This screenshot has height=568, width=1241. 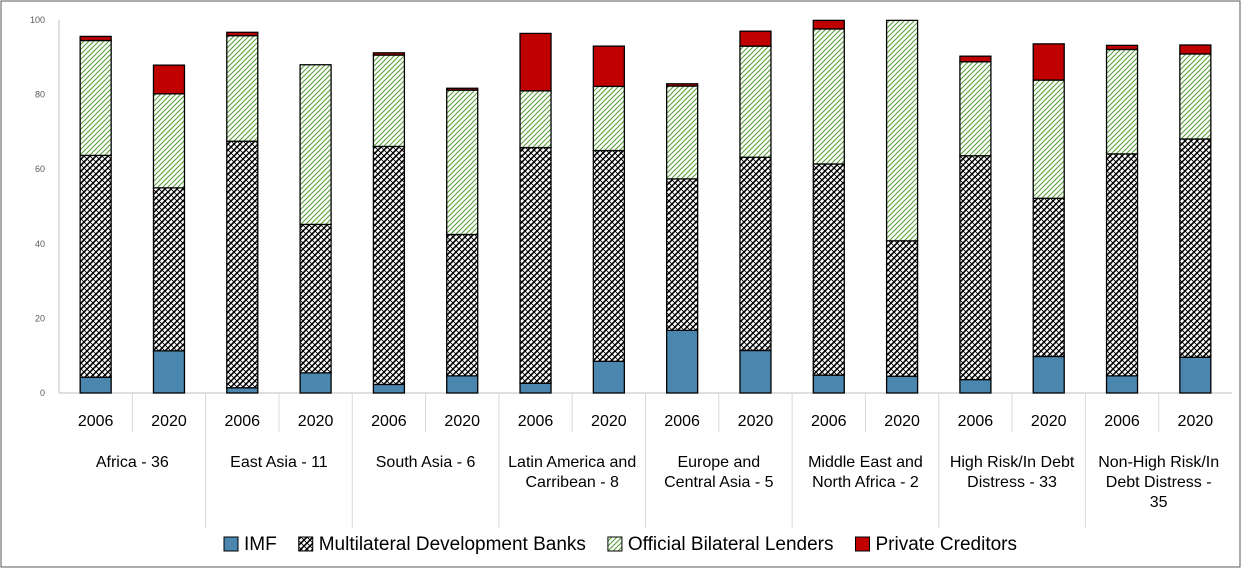 What do you see at coordinates (1158, 482) in the screenshot?
I see `x-group-label: Non-High Risk/In Debt Distress -35` at bounding box center [1158, 482].